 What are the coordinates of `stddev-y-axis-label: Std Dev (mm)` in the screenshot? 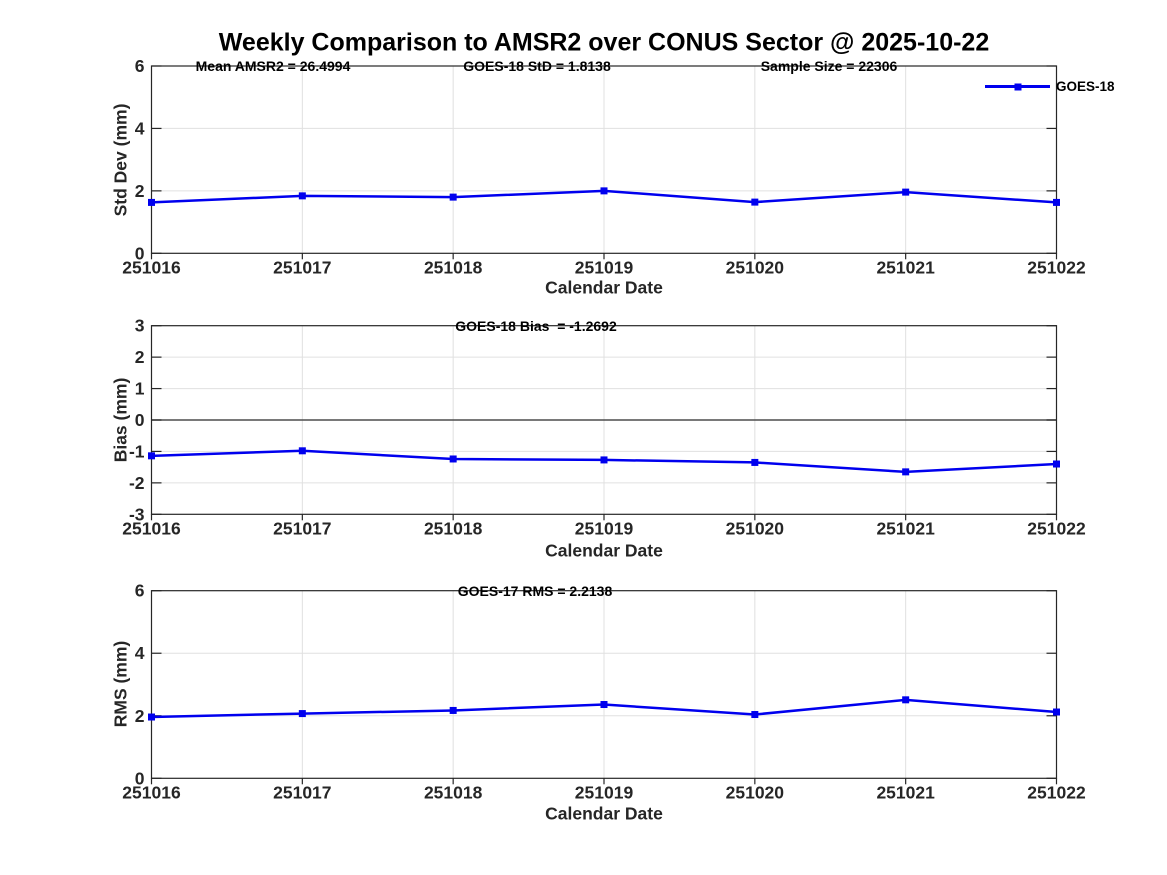 It's located at (120, 160).